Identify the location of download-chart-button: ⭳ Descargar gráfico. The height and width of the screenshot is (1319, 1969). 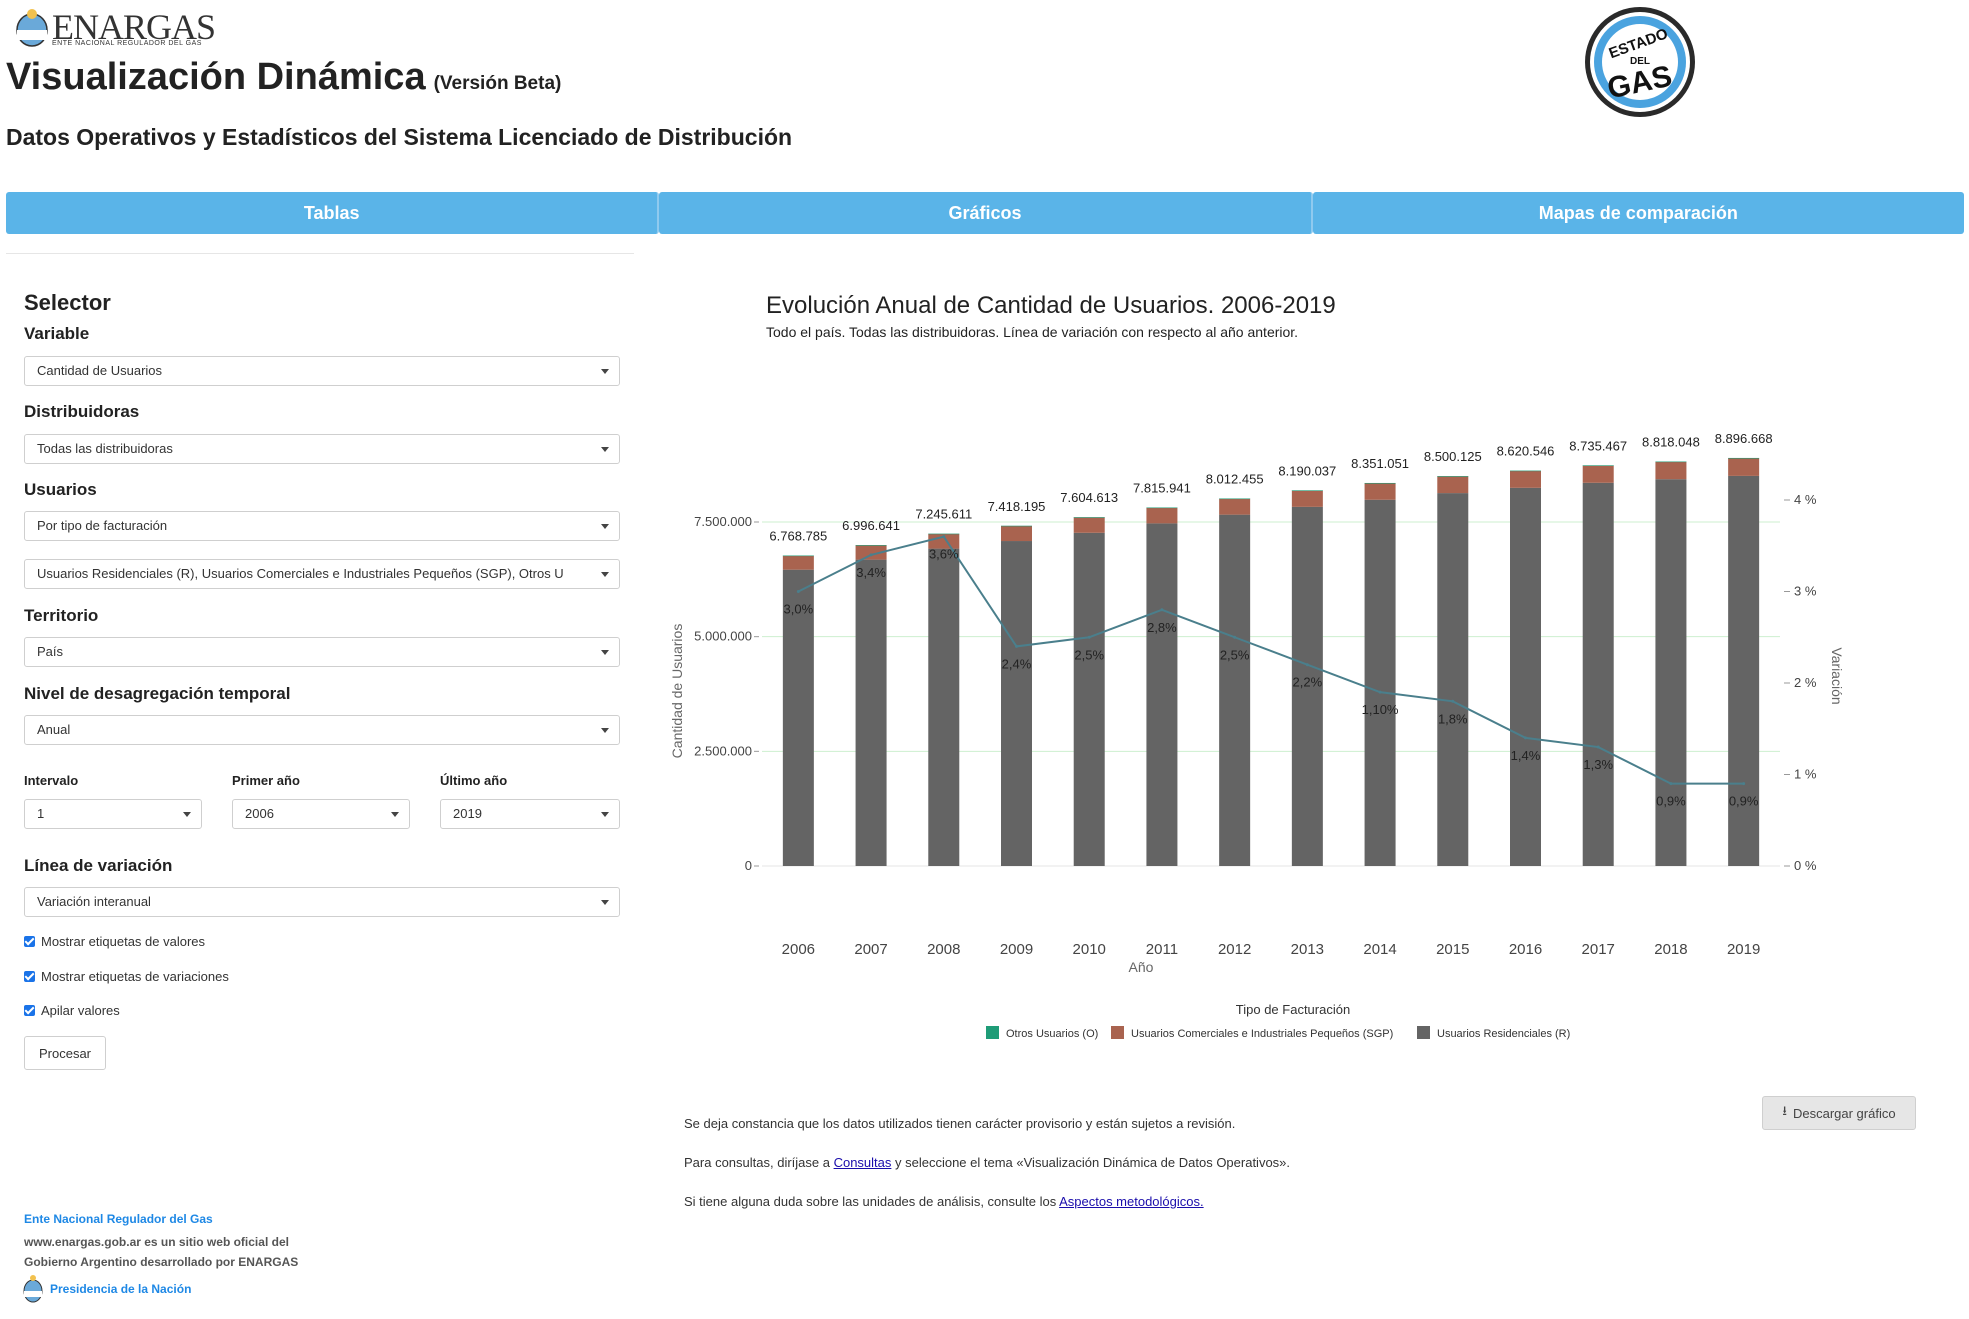
(1839, 1113).